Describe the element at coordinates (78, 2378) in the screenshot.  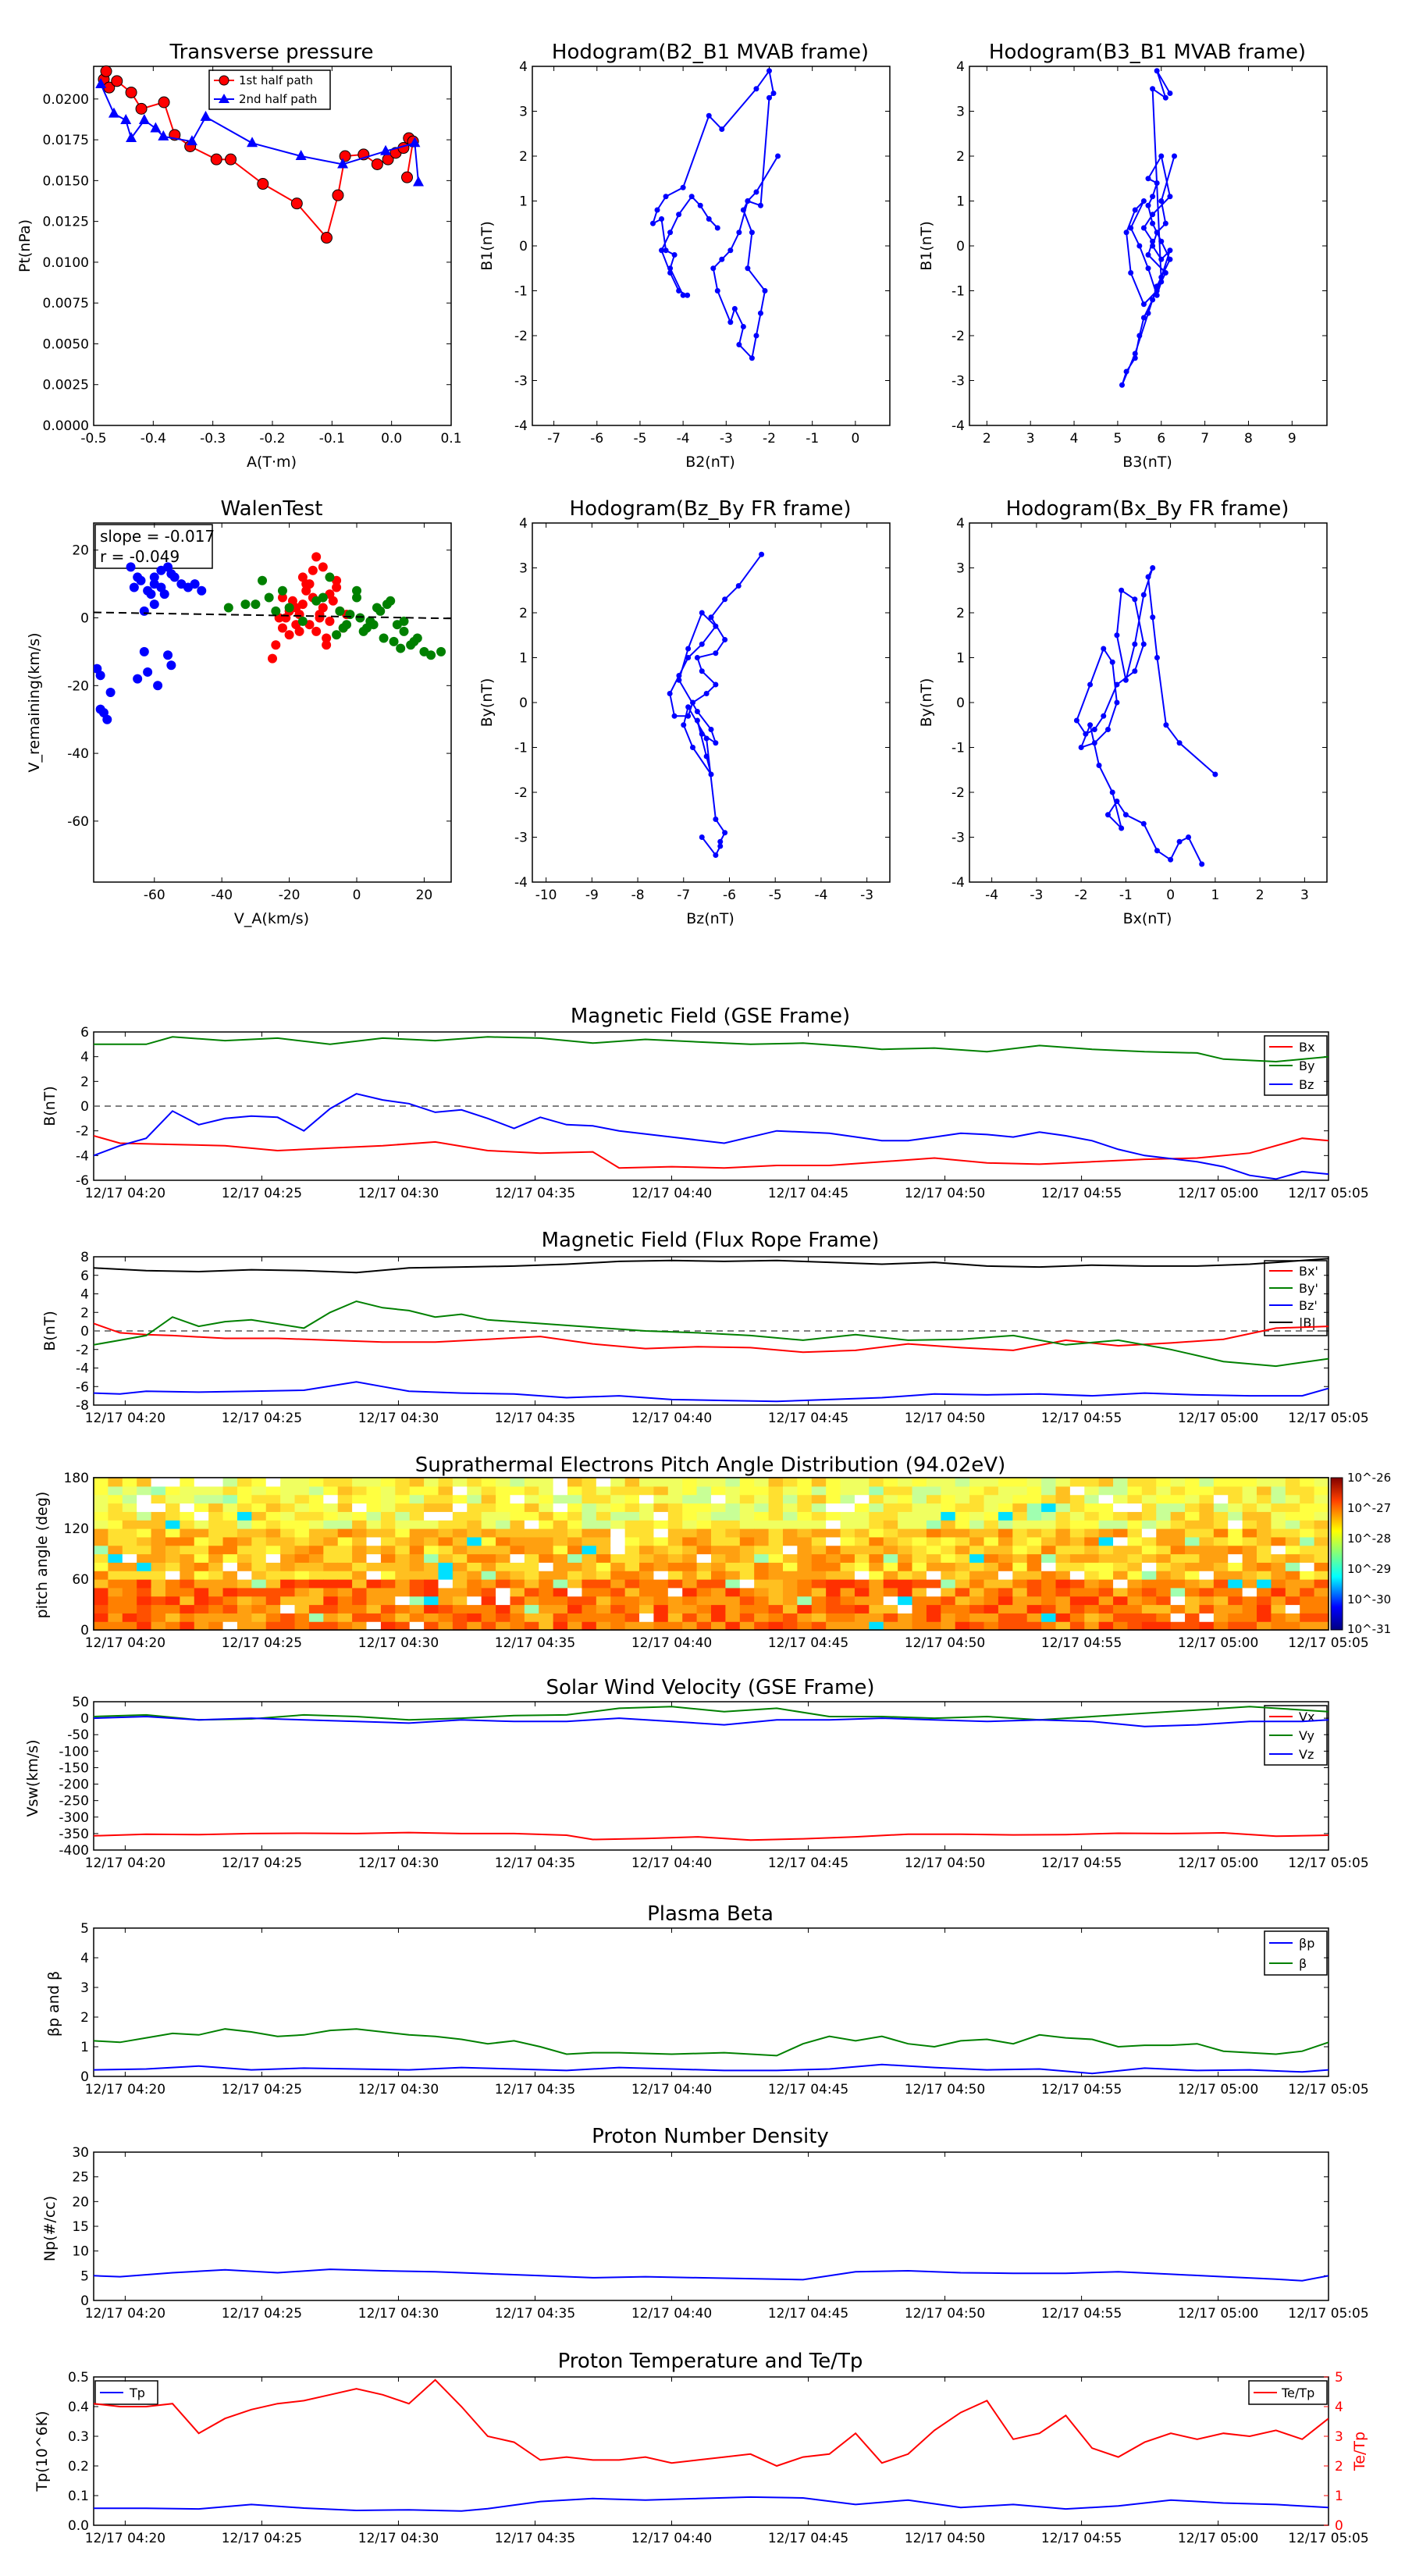
I see `tp-ytick-label-5: 0.5` at that location.